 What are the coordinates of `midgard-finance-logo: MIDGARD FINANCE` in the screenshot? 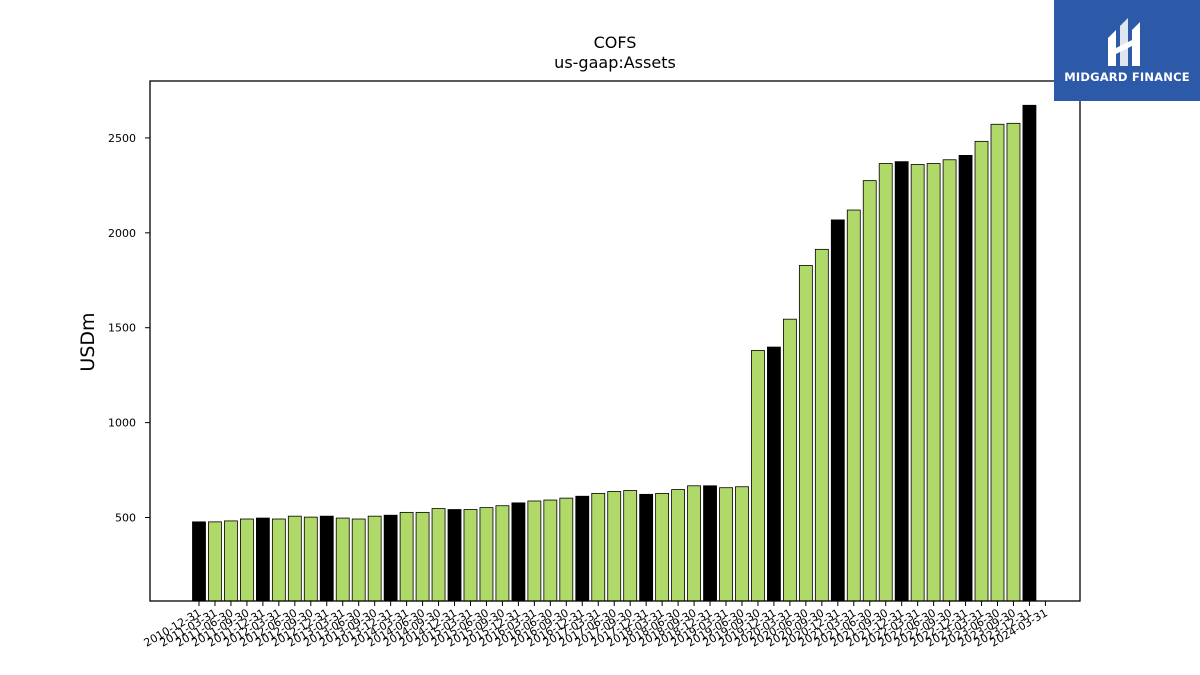 It's located at (1127, 50).